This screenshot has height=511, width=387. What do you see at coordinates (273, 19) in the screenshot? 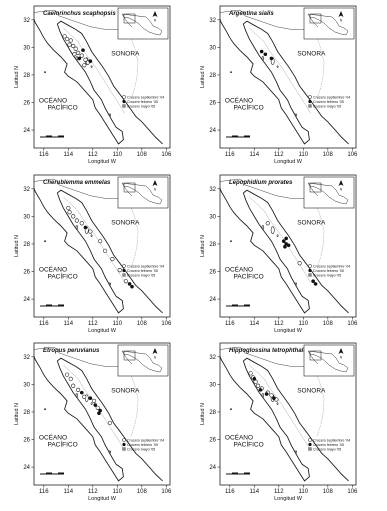
I see `border-line` at bounding box center [273, 19].